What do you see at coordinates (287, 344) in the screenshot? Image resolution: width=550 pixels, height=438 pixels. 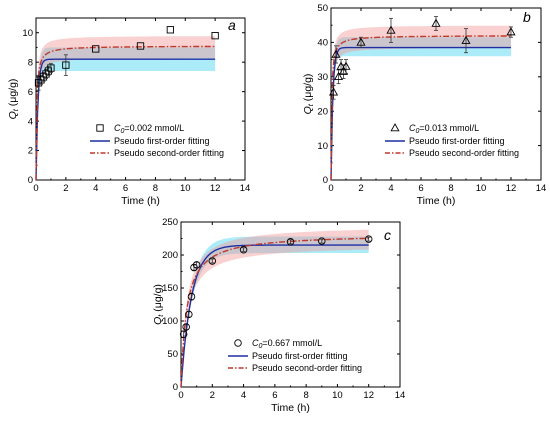 I see `legend-concentration-label: C0=0.667 mmol/L` at bounding box center [287, 344].